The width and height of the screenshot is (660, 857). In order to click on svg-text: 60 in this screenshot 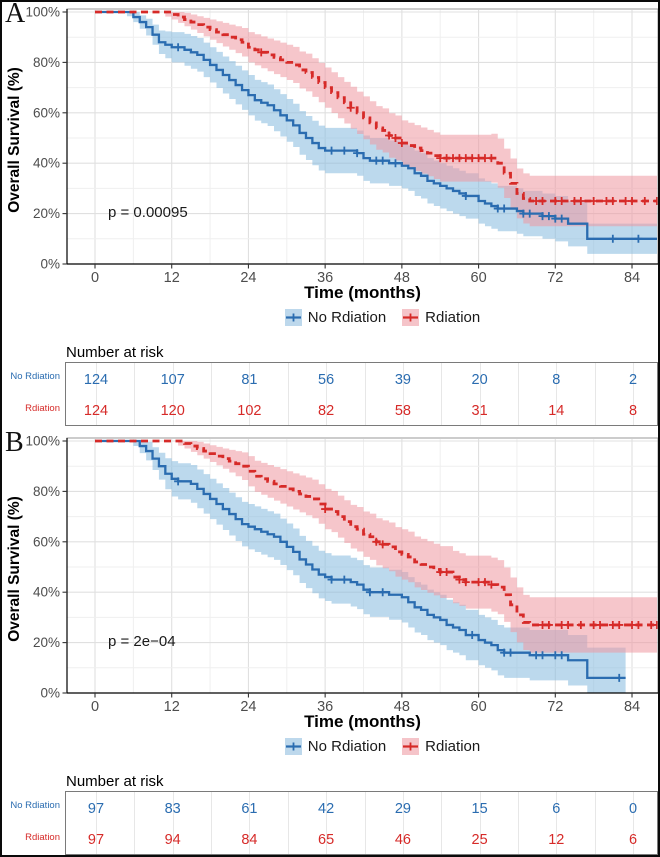, I will do `click(479, 706)`.